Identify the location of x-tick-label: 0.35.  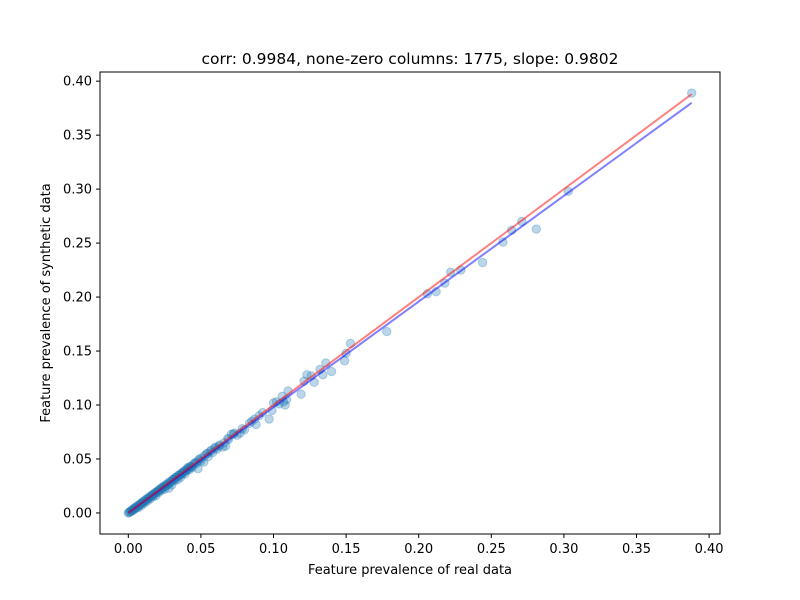
(636, 549).